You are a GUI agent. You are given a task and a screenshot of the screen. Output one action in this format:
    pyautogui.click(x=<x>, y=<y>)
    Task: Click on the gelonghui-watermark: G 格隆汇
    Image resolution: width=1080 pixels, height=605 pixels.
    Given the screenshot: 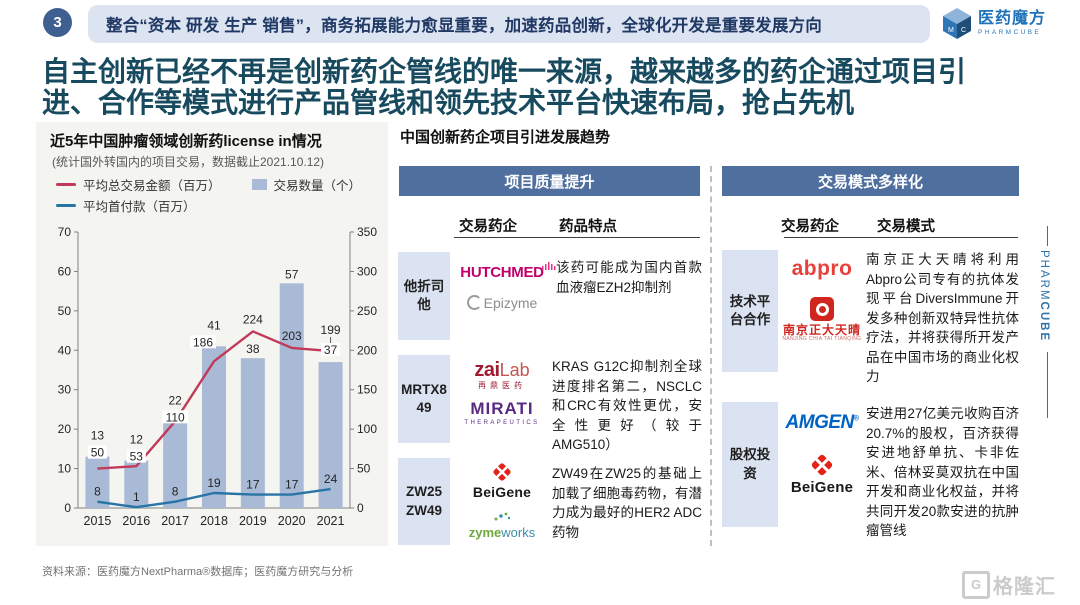 What is the action you would take?
    pyautogui.click(x=1009, y=584)
    